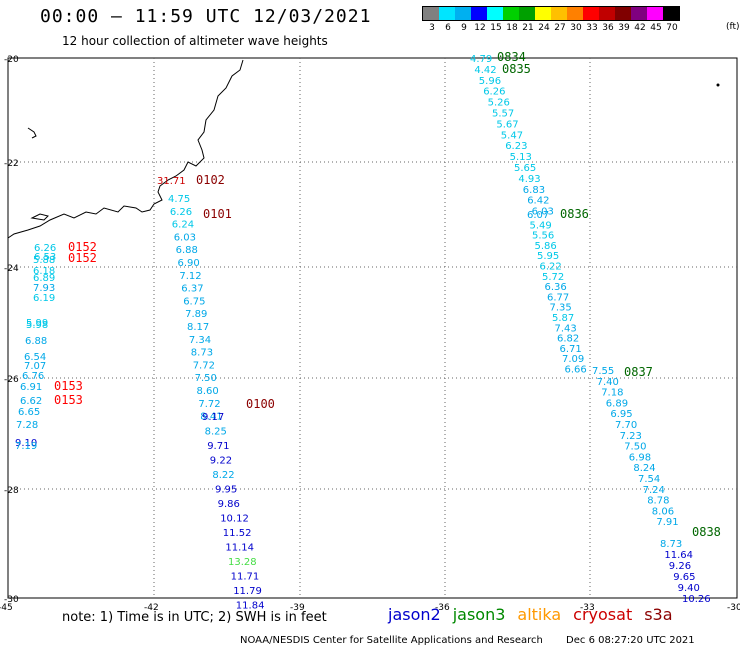 This screenshot has width=740, height=650. I want to click on wave-height-label: 6.24, so click(183, 225).